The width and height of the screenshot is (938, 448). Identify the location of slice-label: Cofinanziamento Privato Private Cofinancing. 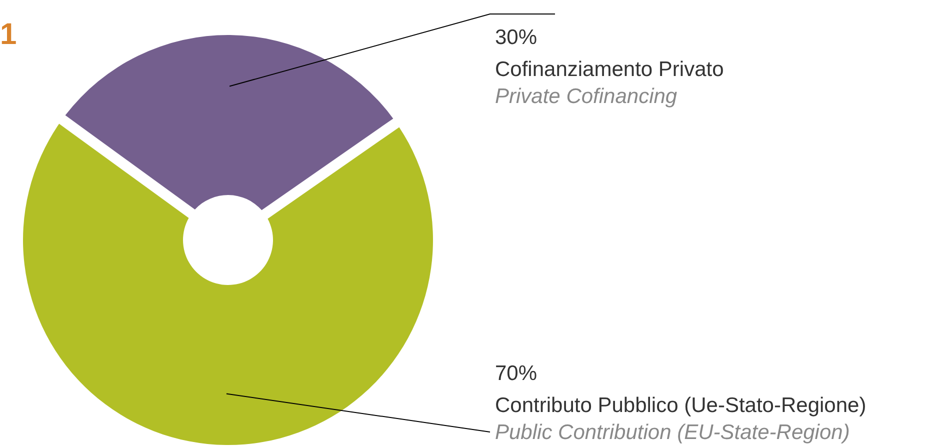
(609, 83).